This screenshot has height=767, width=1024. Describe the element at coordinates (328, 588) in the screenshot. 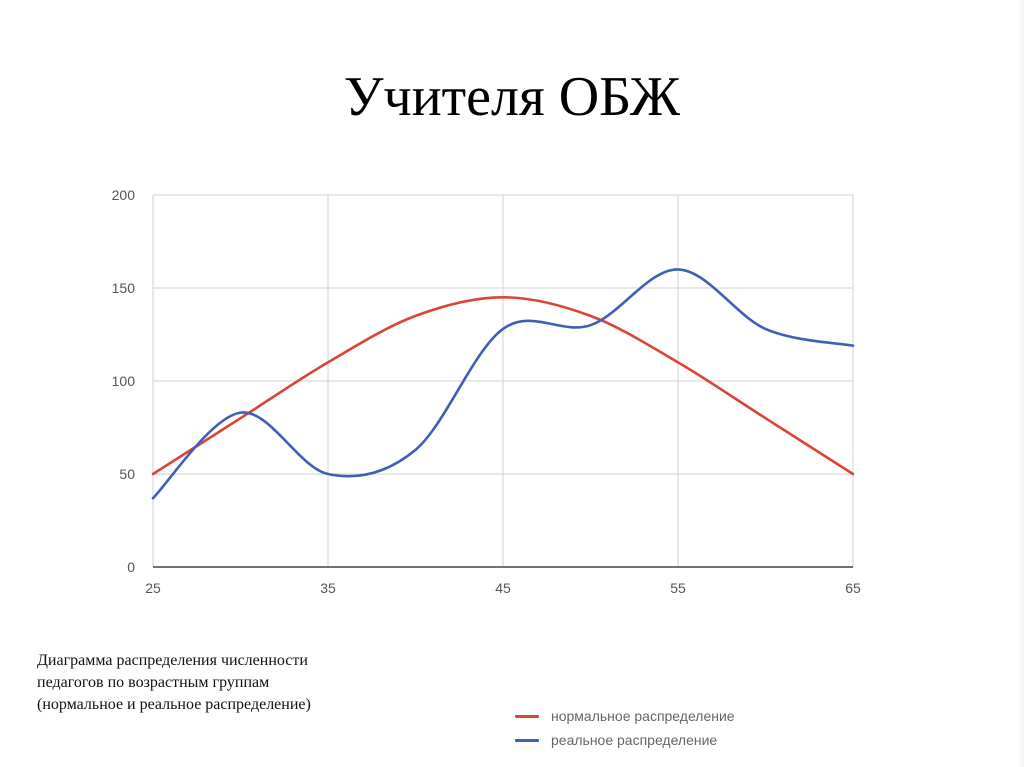

I see `x-tick-label: 35` at that location.